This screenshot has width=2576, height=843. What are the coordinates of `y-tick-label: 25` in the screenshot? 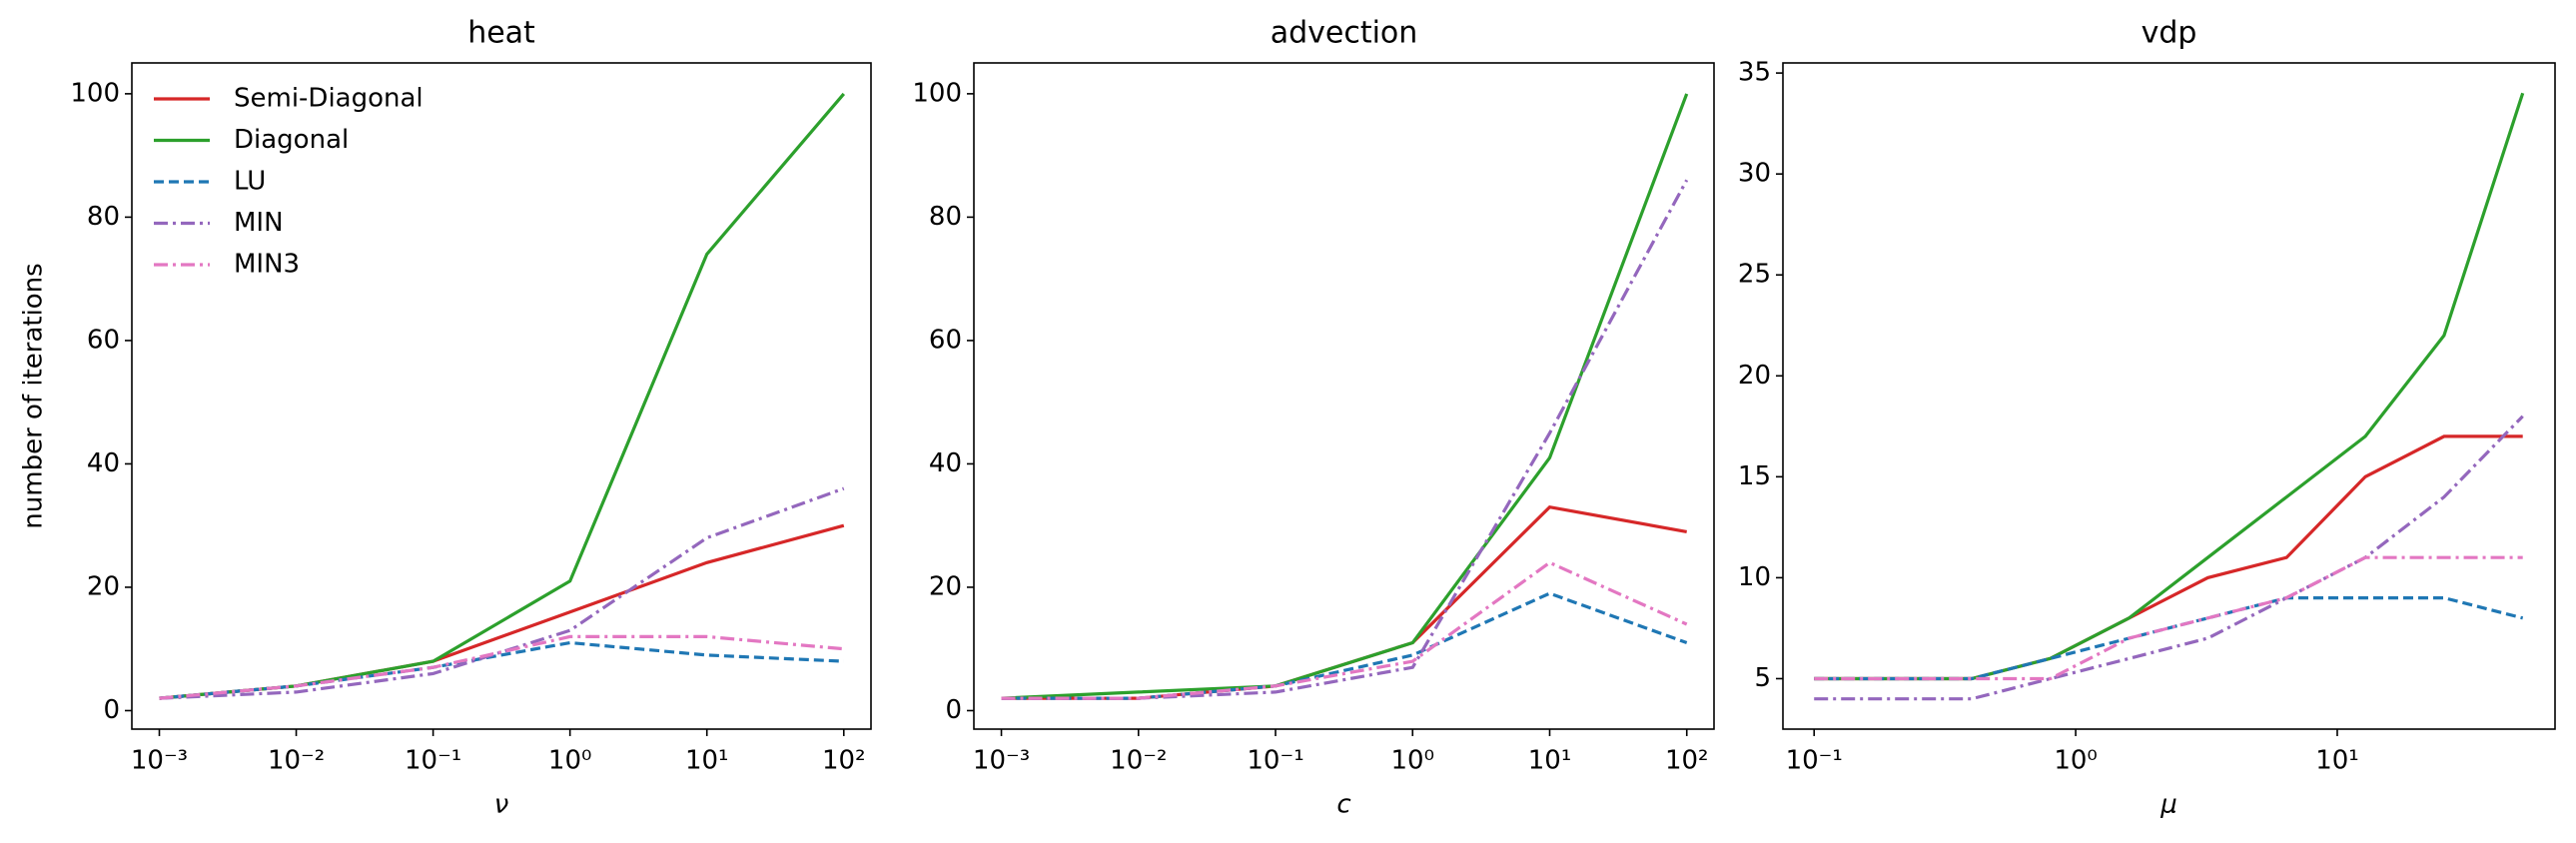 It's located at (1755, 275).